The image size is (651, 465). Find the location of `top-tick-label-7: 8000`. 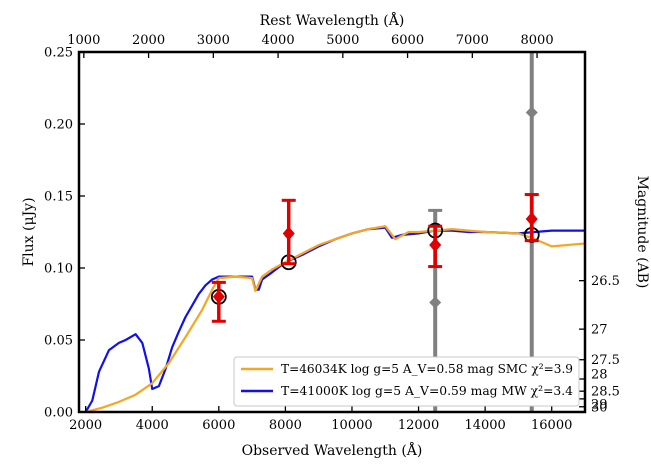

top-tick-label-7: 8000 is located at coordinates (537, 40).